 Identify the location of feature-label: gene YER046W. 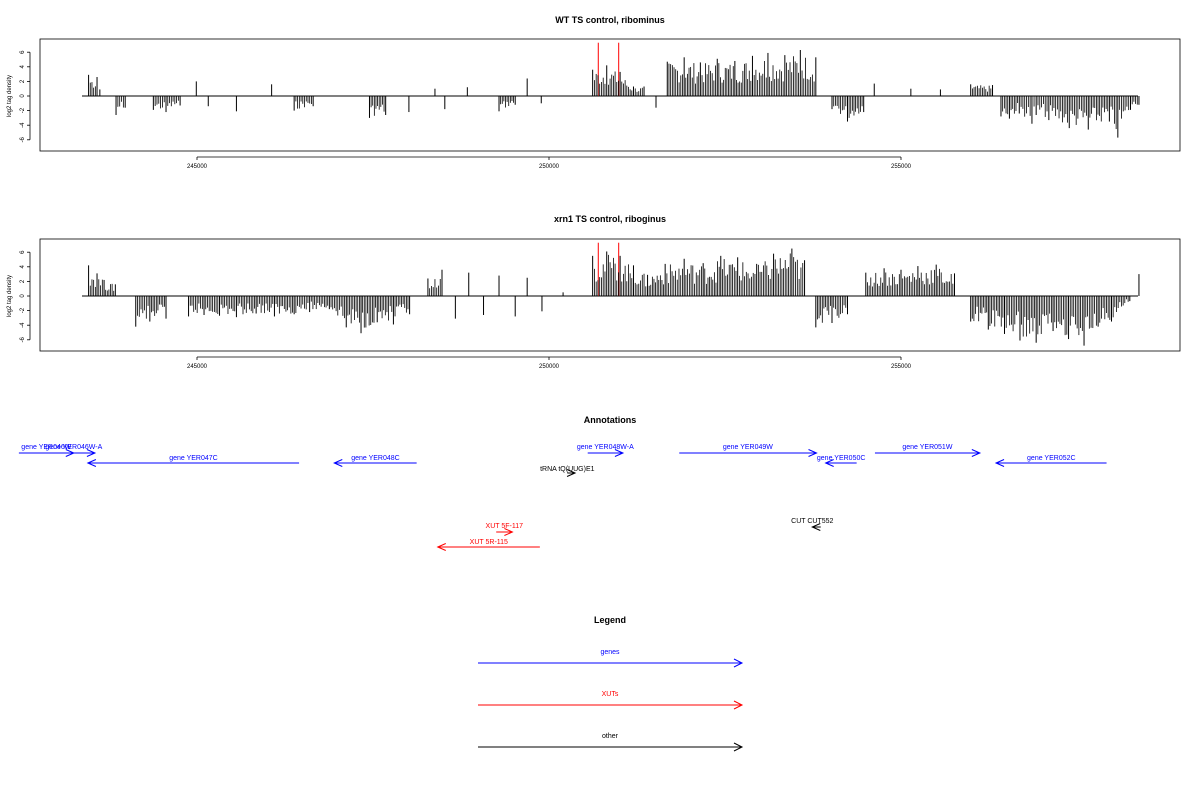
(46, 447).